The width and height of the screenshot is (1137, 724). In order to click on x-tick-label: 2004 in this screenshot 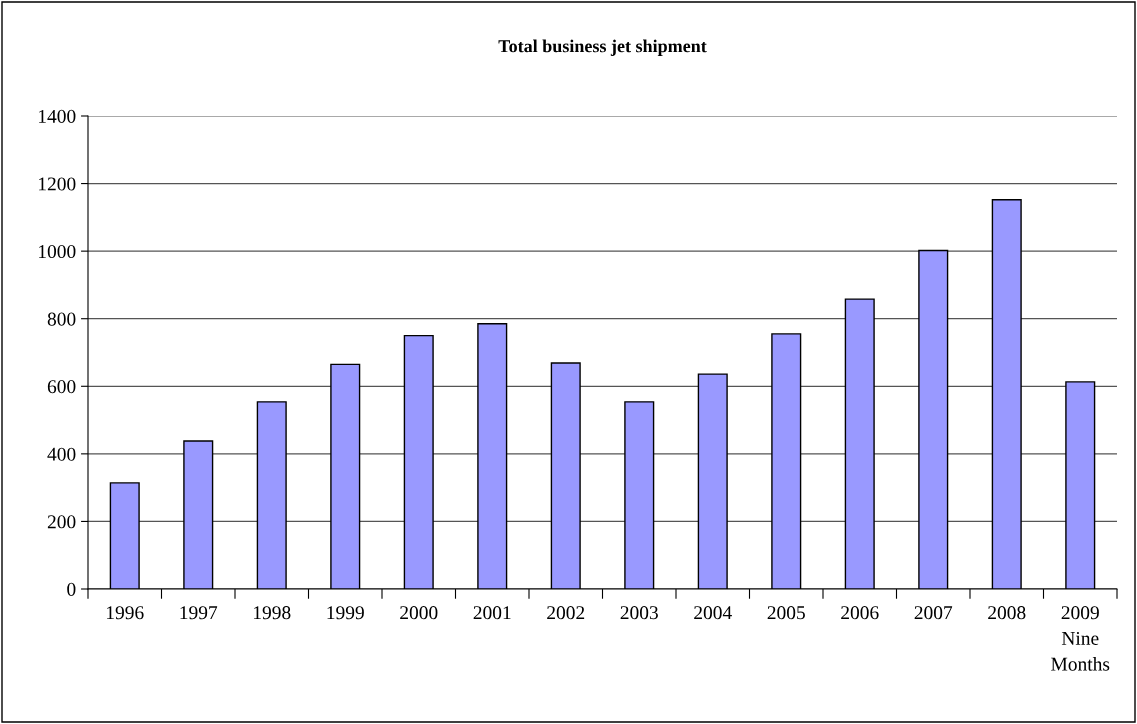, I will do `click(713, 613)`.